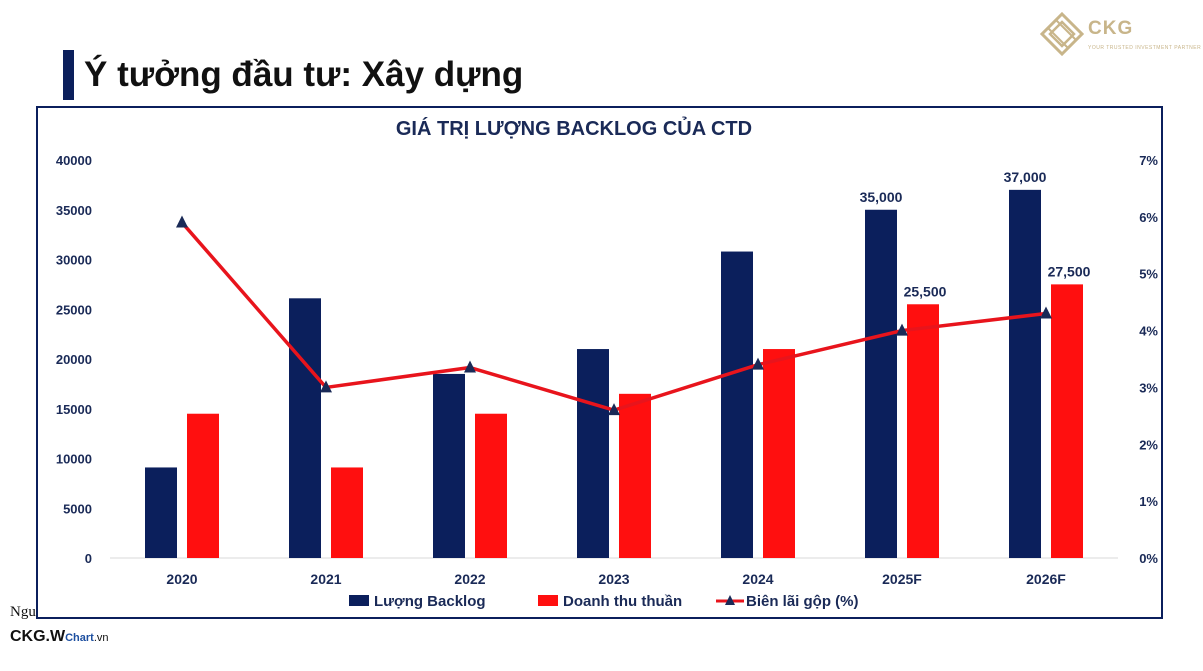 Image resolution: width=1203 pixels, height=671 pixels. Describe the element at coordinates (1111, 28) in the screenshot. I see `logo-name: CKG` at that location.